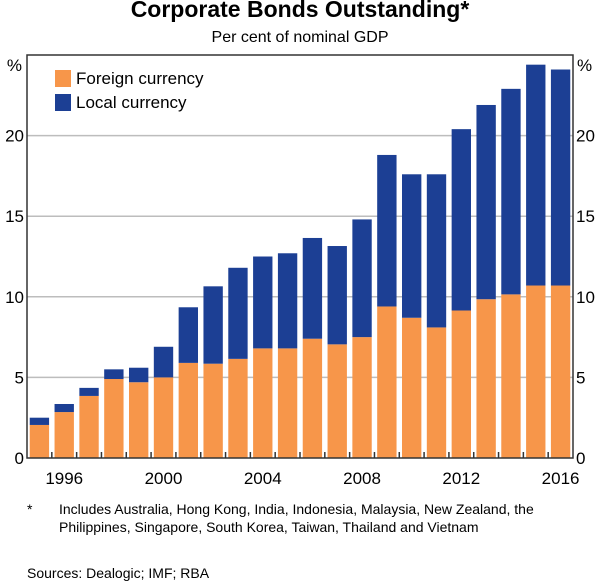  Describe the element at coordinates (412, 387) in the screenshot. I see `bar-foreign-2010` at that location.